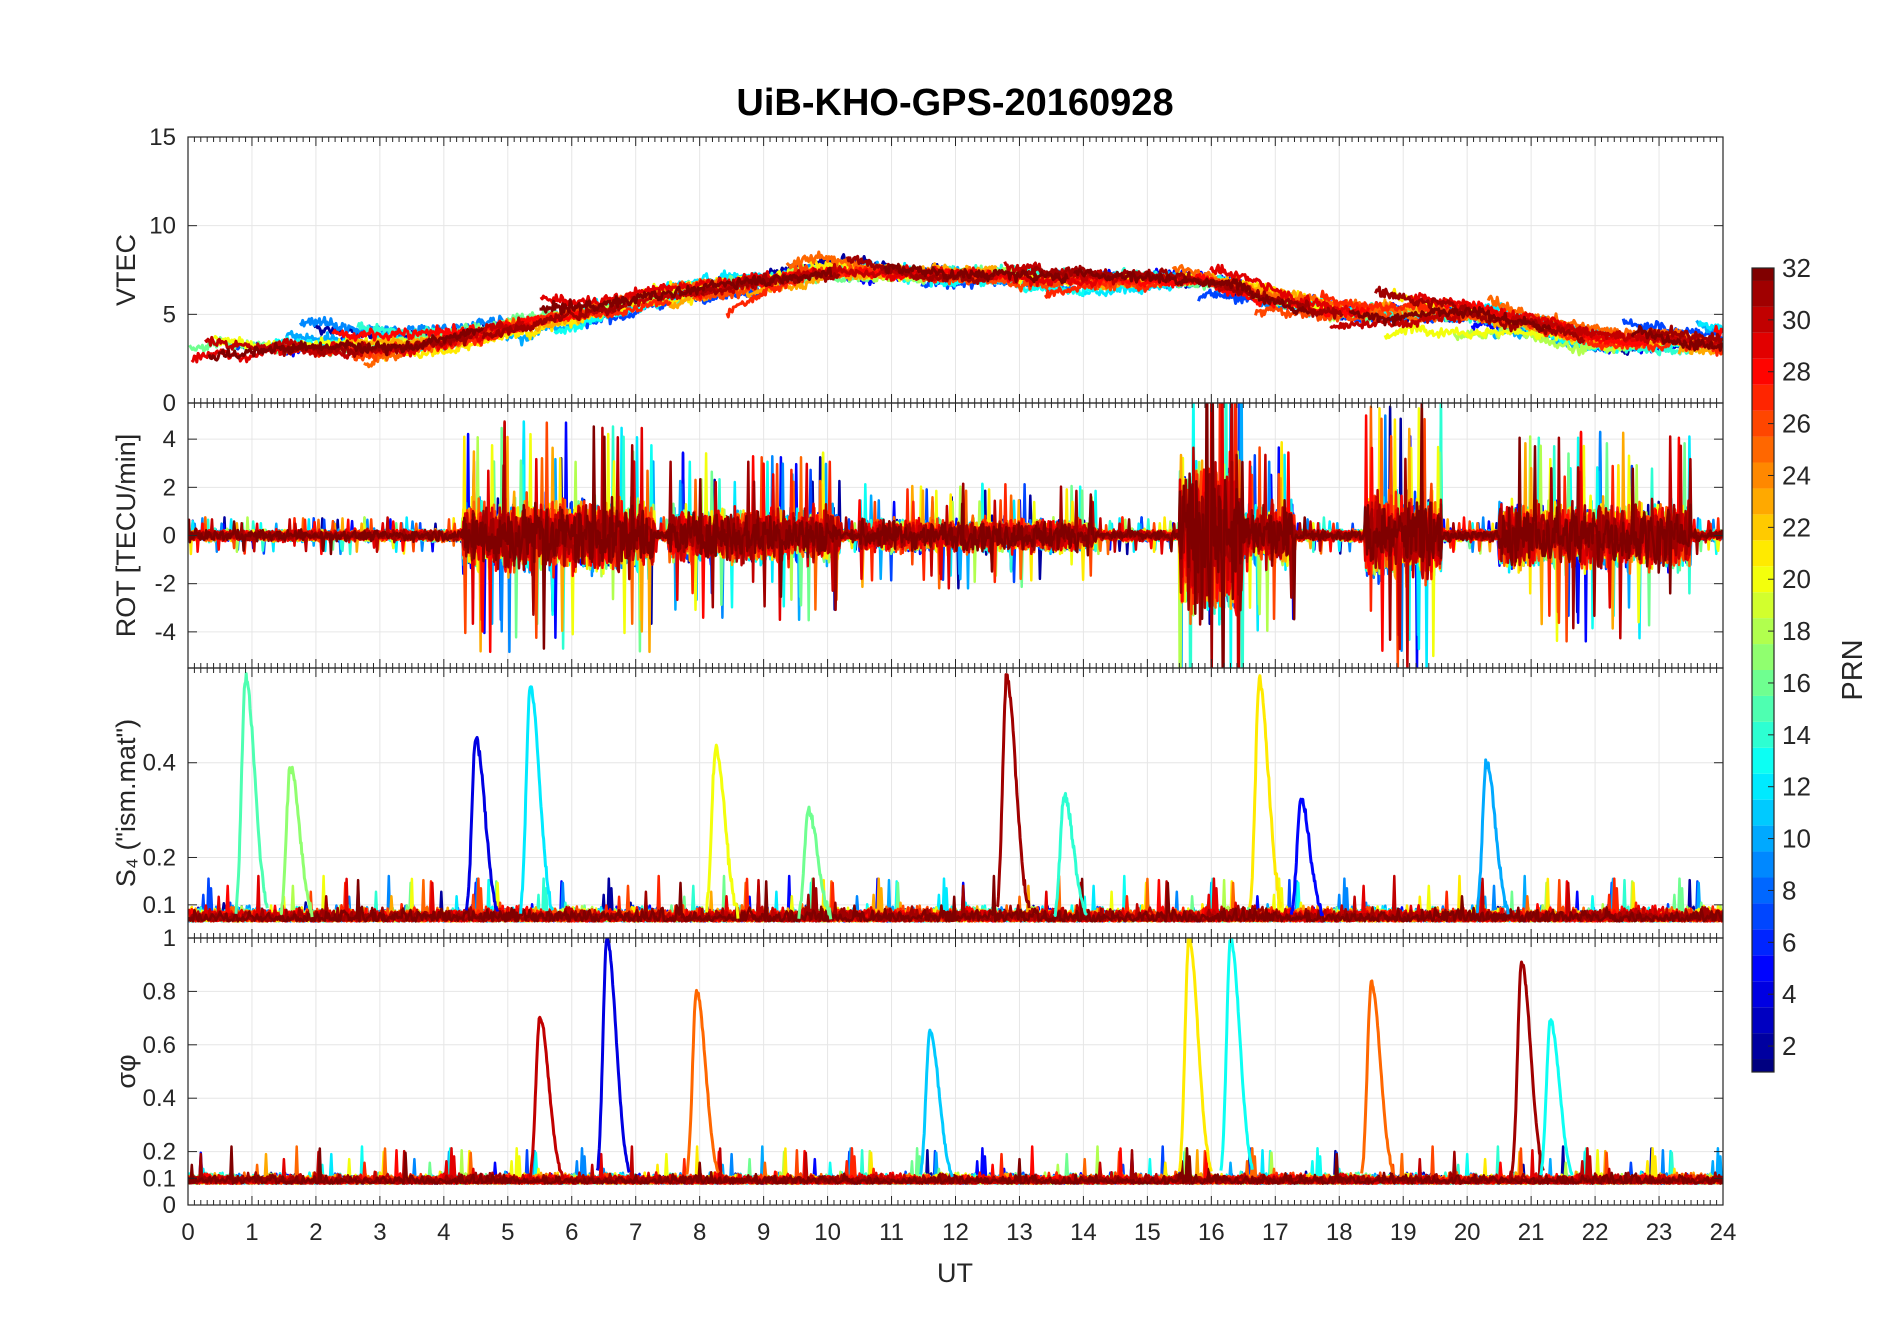  I want to click on x-tick-label: 19, so click(1403, 1232).